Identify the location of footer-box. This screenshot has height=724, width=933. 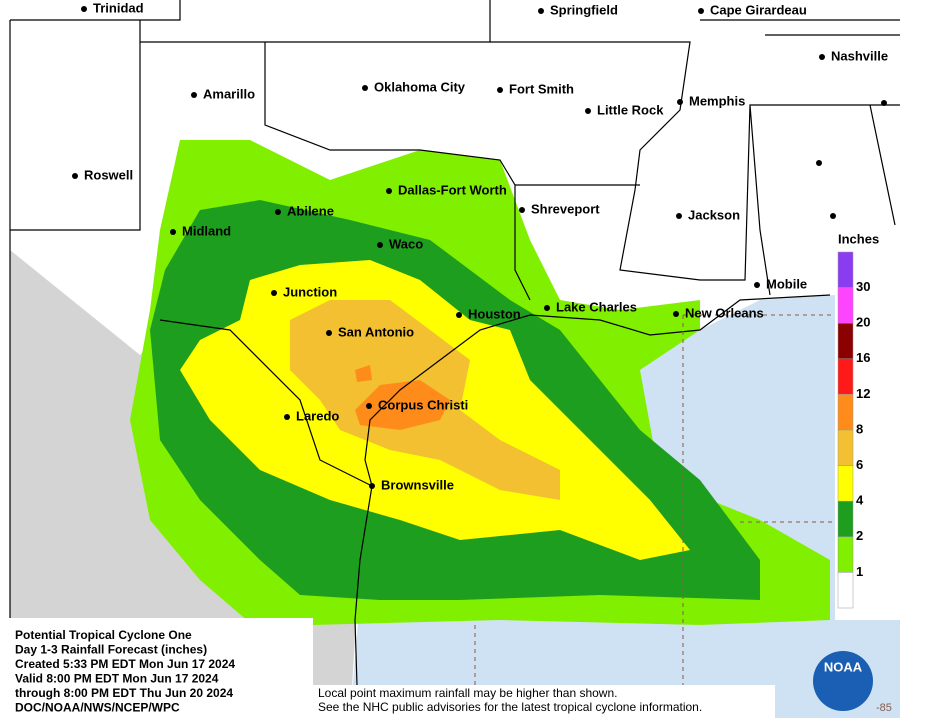
(544, 701).